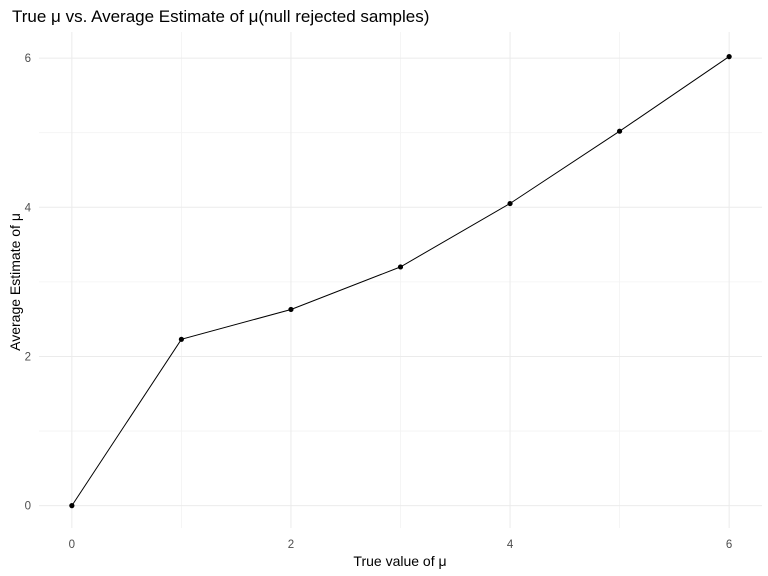  Describe the element at coordinates (28, 59) in the screenshot. I see `y-tick-label: 6` at that location.